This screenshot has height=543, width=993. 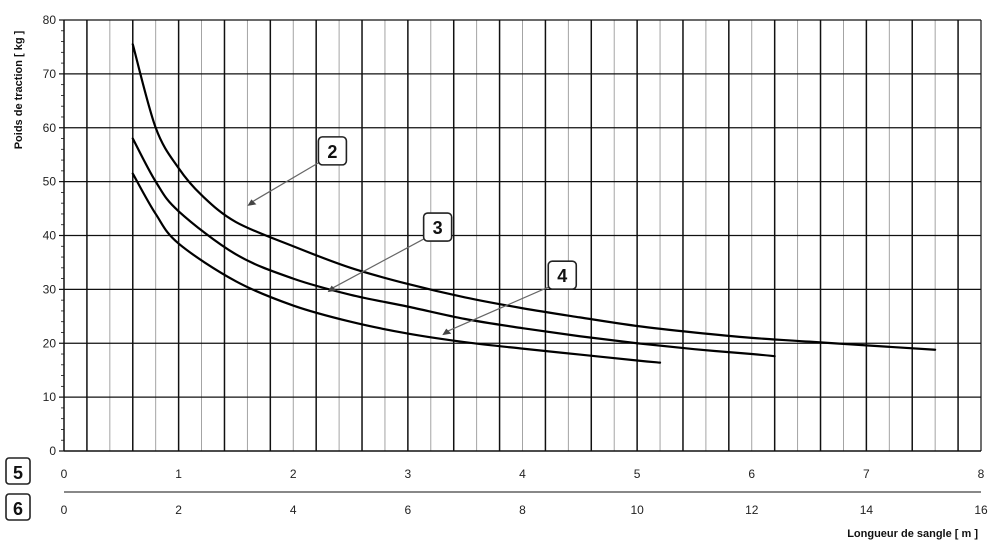 What do you see at coordinates (50, 236) in the screenshot?
I see `y-tick-label: 40` at bounding box center [50, 236].